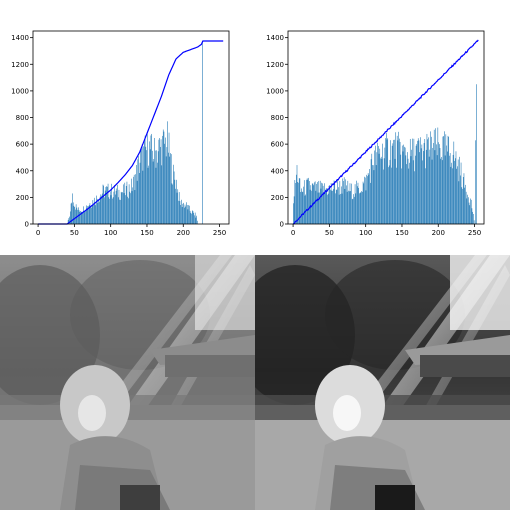 This screenshot has width=510, height=510. Describe the element at coordinates (293, 233) in the screenshot. I see `x-tick-label: 0` at that location.